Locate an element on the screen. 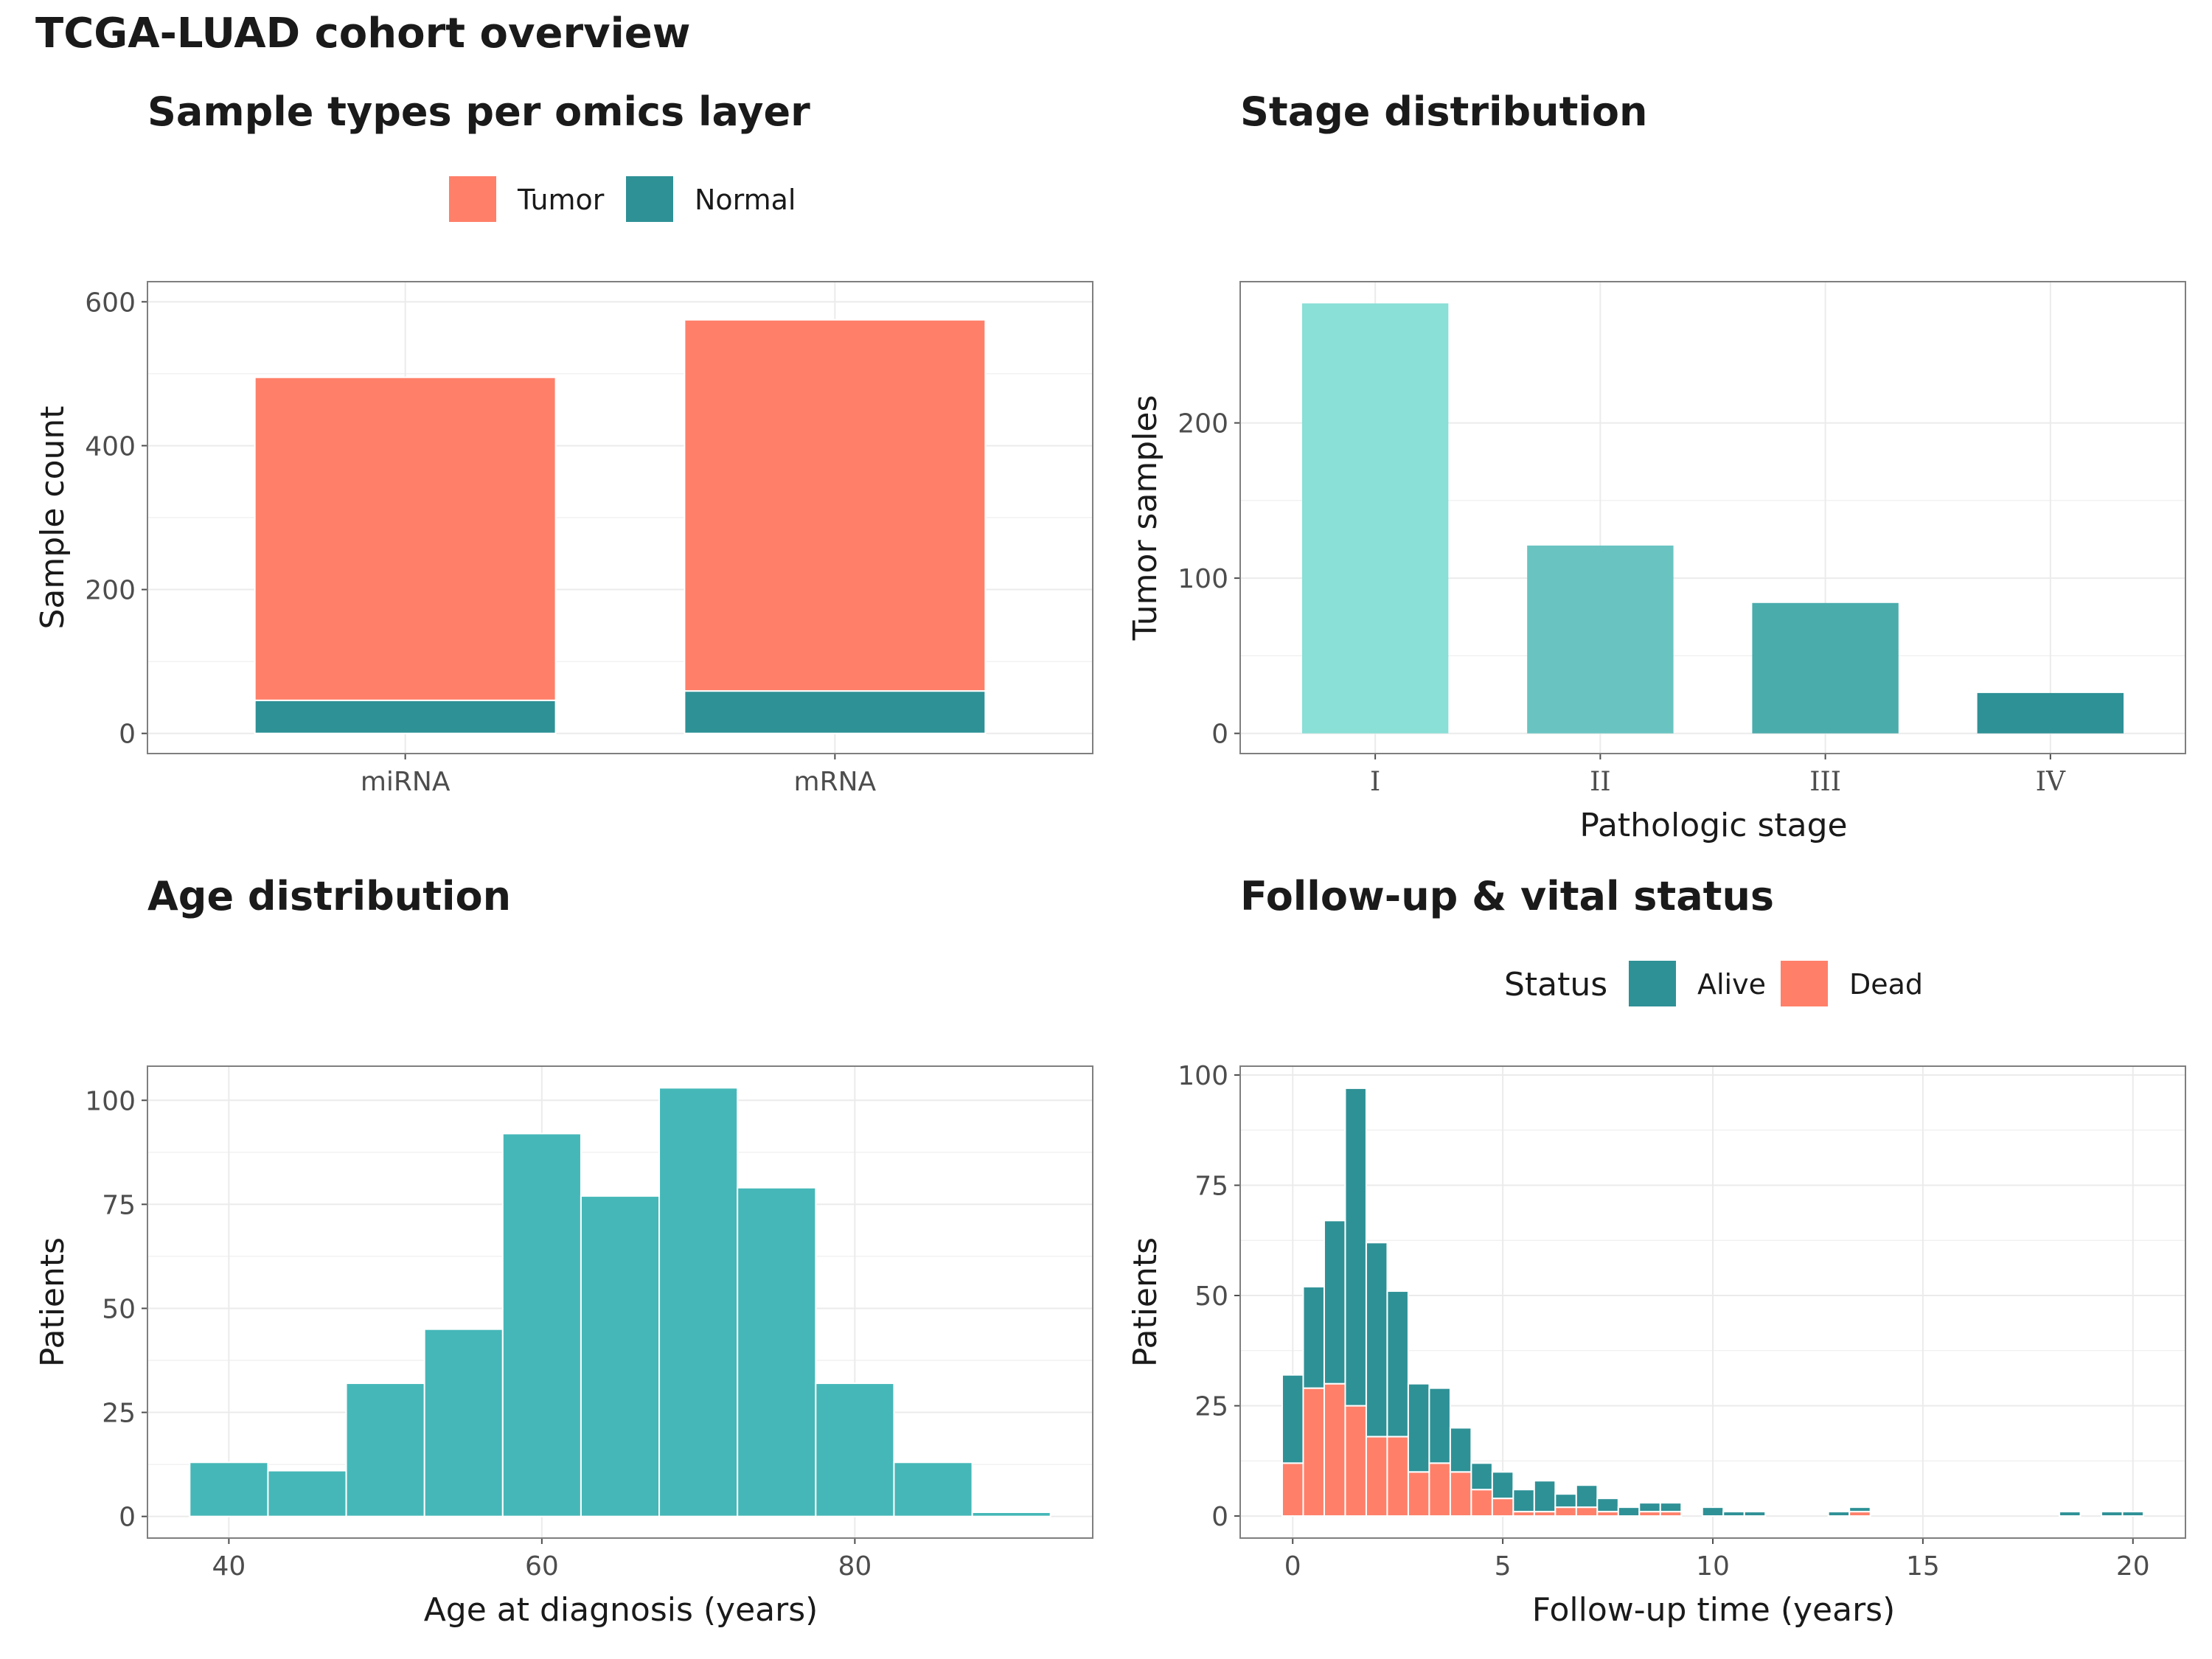  bar-stage-III is located at coordinates (1825, 668).